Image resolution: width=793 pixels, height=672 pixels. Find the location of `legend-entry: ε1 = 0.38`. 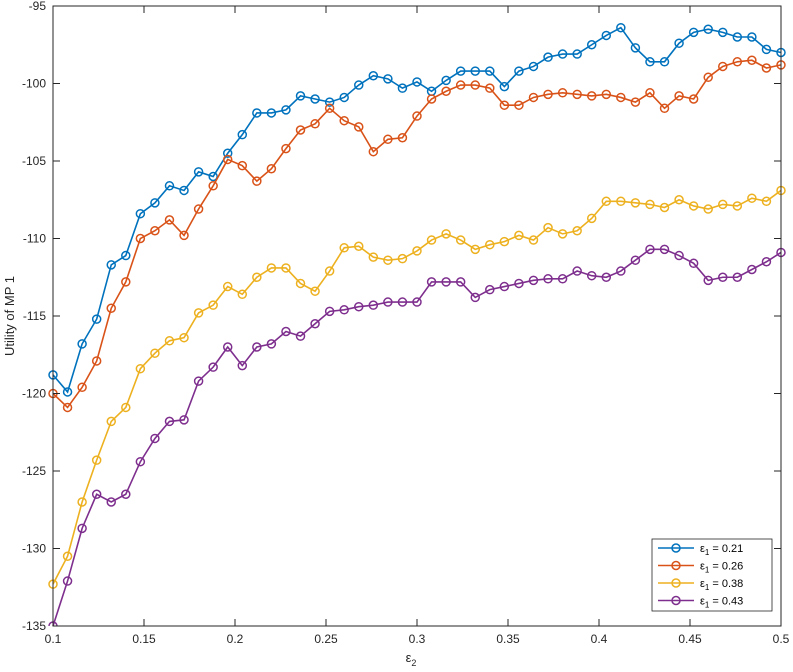

legend-entry: ε1 = 0.38 is located at coordinates (700, 585).